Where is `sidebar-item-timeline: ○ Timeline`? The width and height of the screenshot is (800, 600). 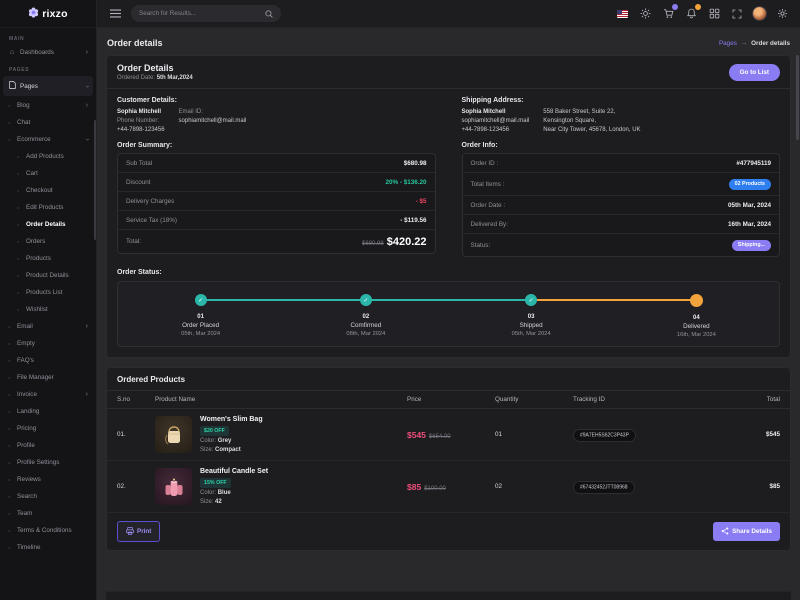 sidebar-item-timeline: ○ Timeline is located at coordinates (24, 547).